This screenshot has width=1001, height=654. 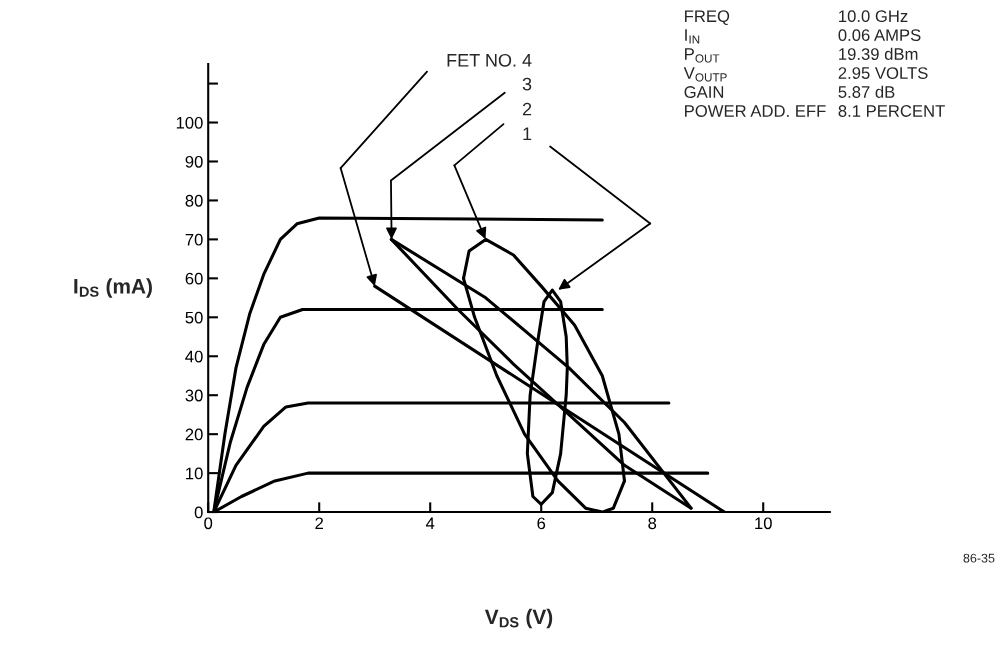 What do you see at coordinates (763, 523) in the screenshot?
I see `x-tick-label: 10` at bounding box center [763, 523].